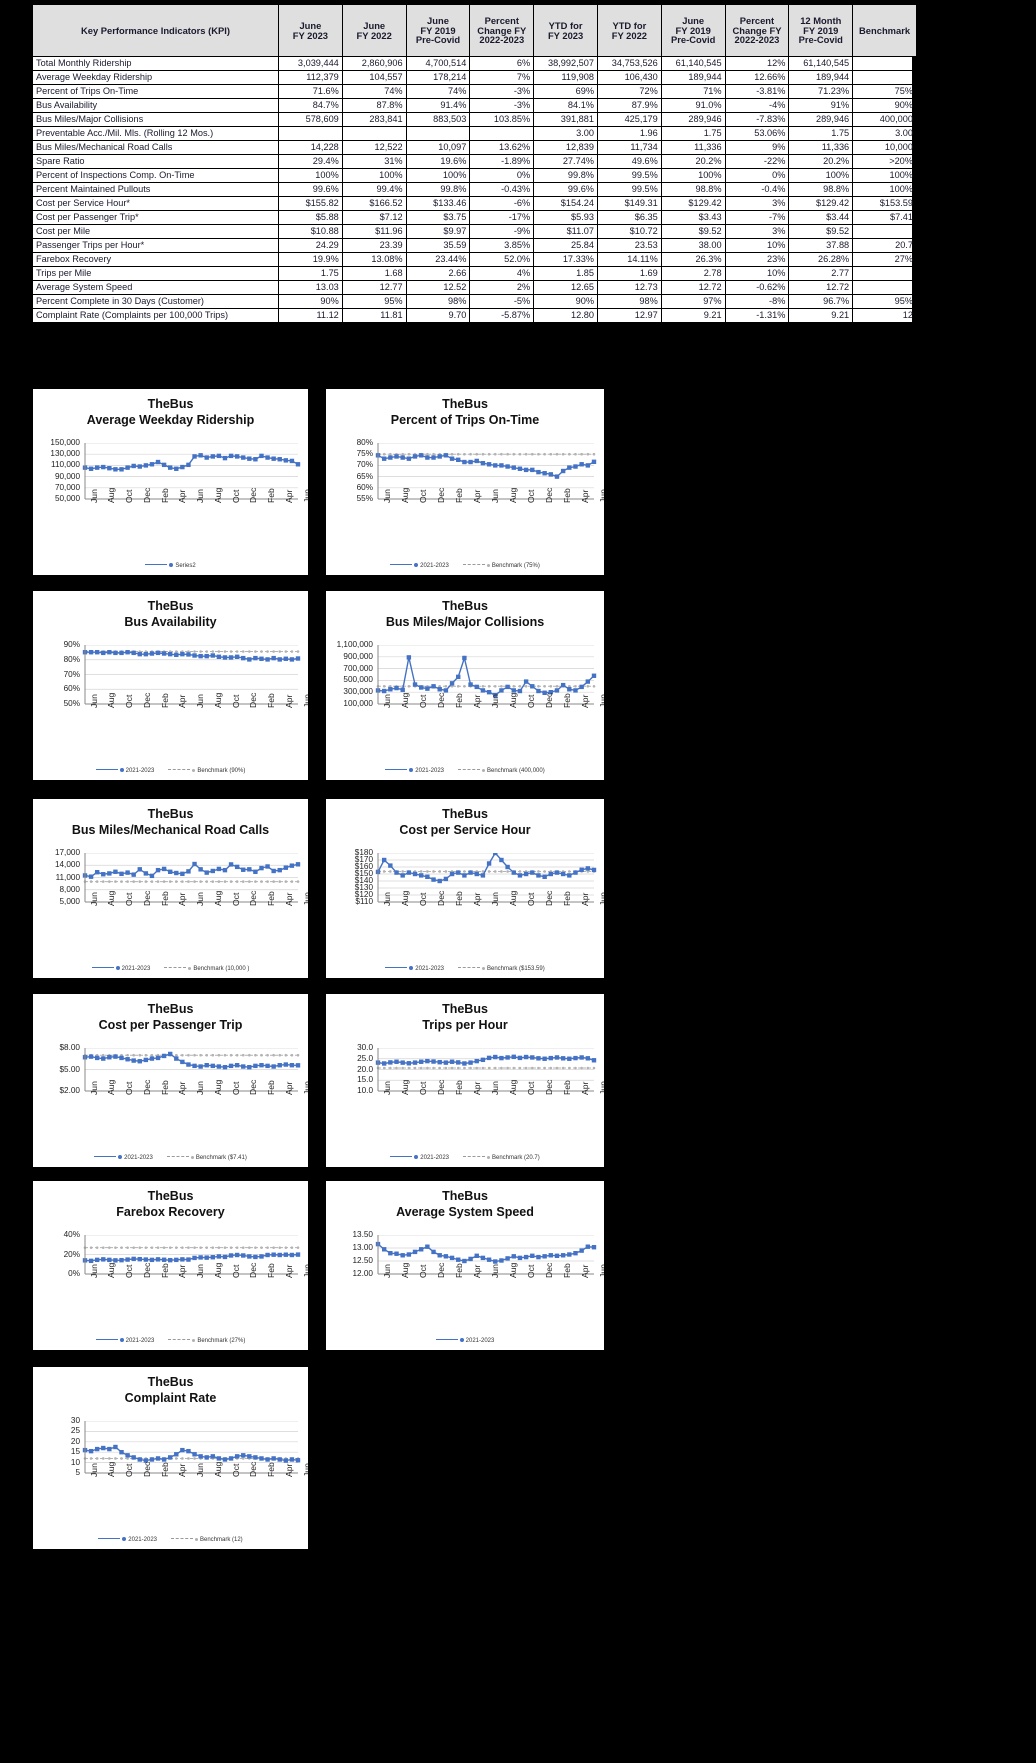 Image resolution: width=1036 pixels, height=1763 pixels. I want to click on kpi-value-cell: -5%, so click(502, 301).